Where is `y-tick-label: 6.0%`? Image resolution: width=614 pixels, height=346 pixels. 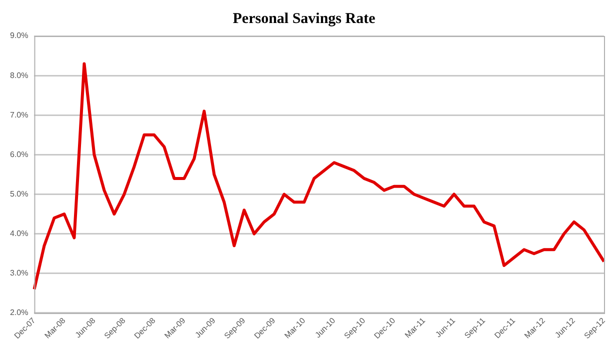
y-tick-label: 6.0% is located at coordinates (19, 154).